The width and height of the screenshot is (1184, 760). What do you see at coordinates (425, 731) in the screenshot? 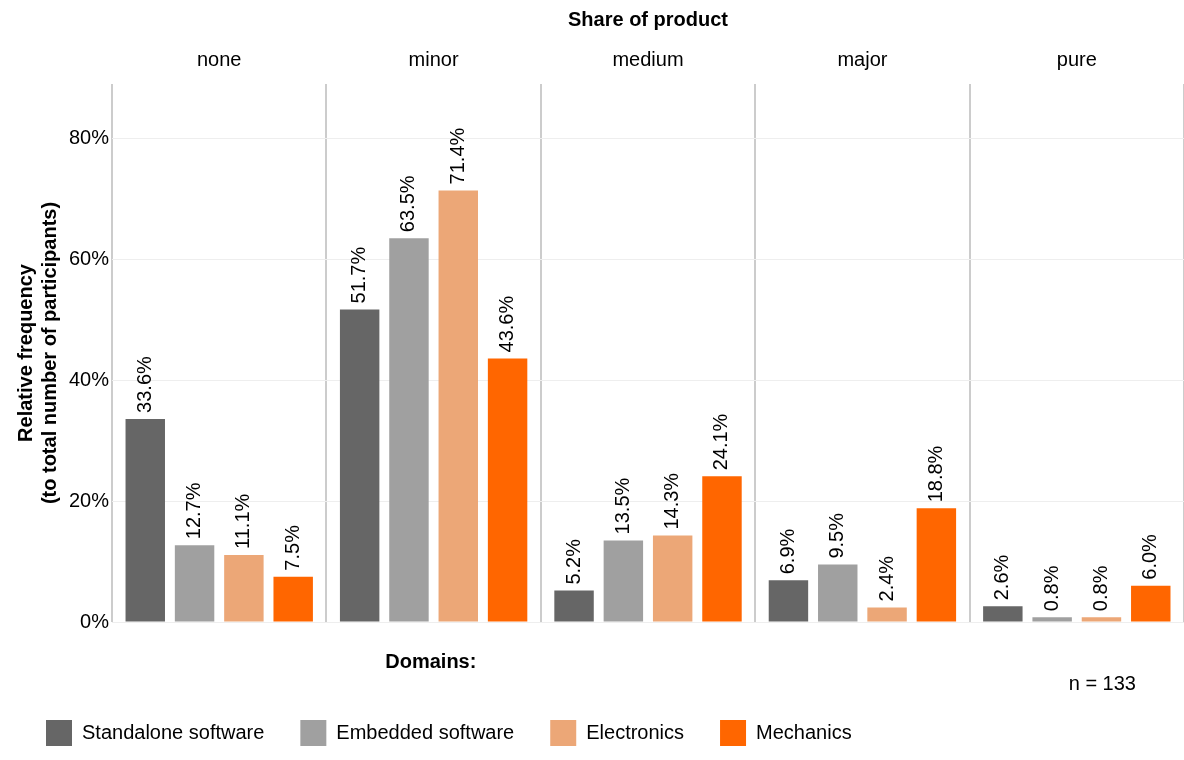
I see `legend-label: Embedded software` at bounding box center [425, 731].